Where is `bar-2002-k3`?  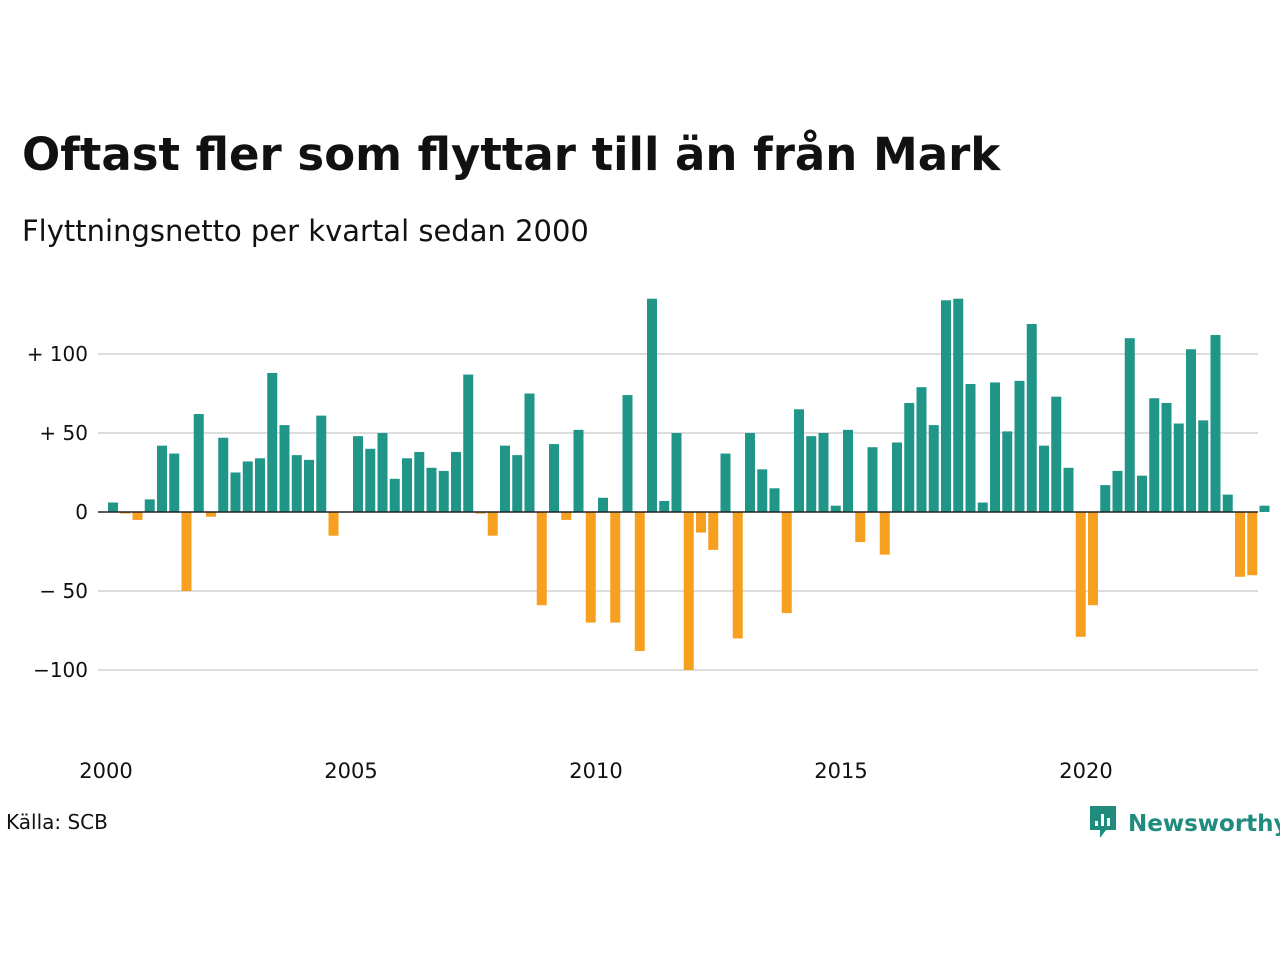 bar-2002-k3 is located at coordinates (235, 492).